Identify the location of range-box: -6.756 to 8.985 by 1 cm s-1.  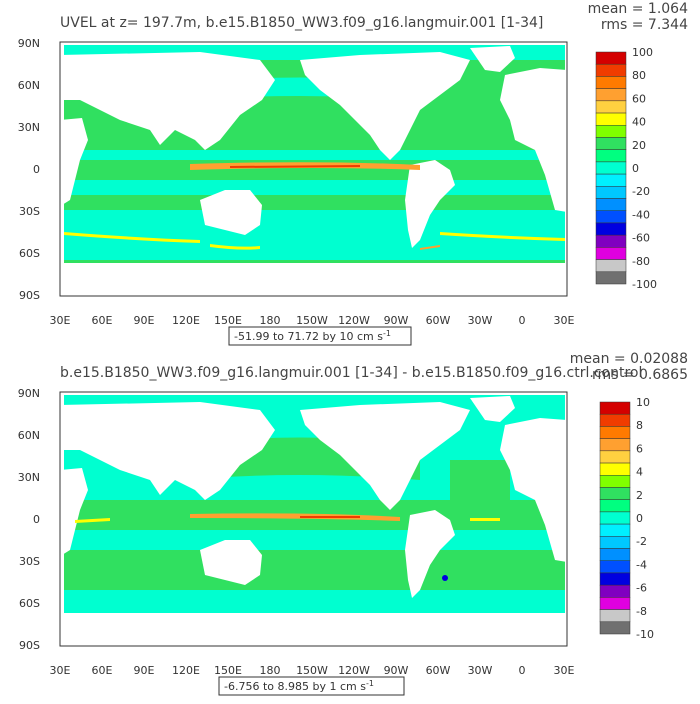
(311, 686).